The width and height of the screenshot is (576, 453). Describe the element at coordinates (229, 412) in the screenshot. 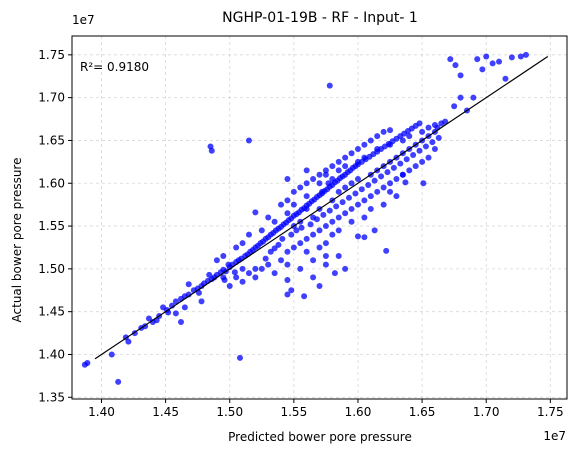

I see `x-tick-label: 1.50` at that location.